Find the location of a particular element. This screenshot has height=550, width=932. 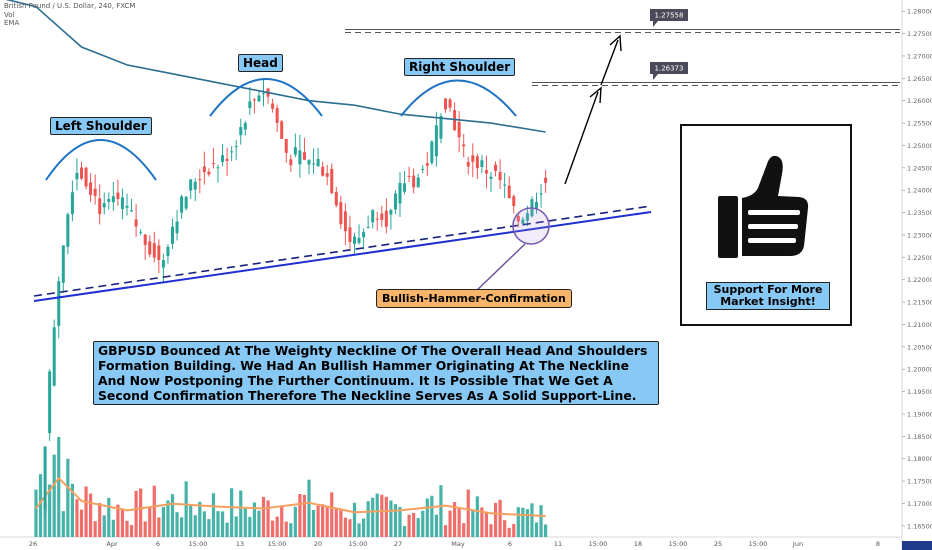

time-tick-label: 11 is located at coordinates (558, 544).